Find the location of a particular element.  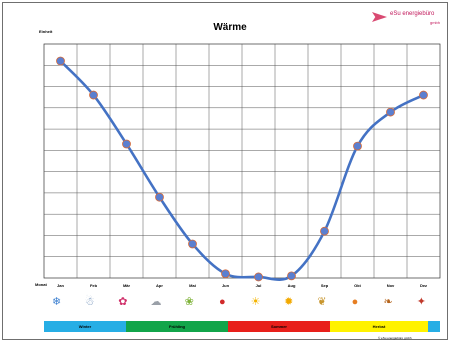

data-point-okt is located at coordinates (357, 146).